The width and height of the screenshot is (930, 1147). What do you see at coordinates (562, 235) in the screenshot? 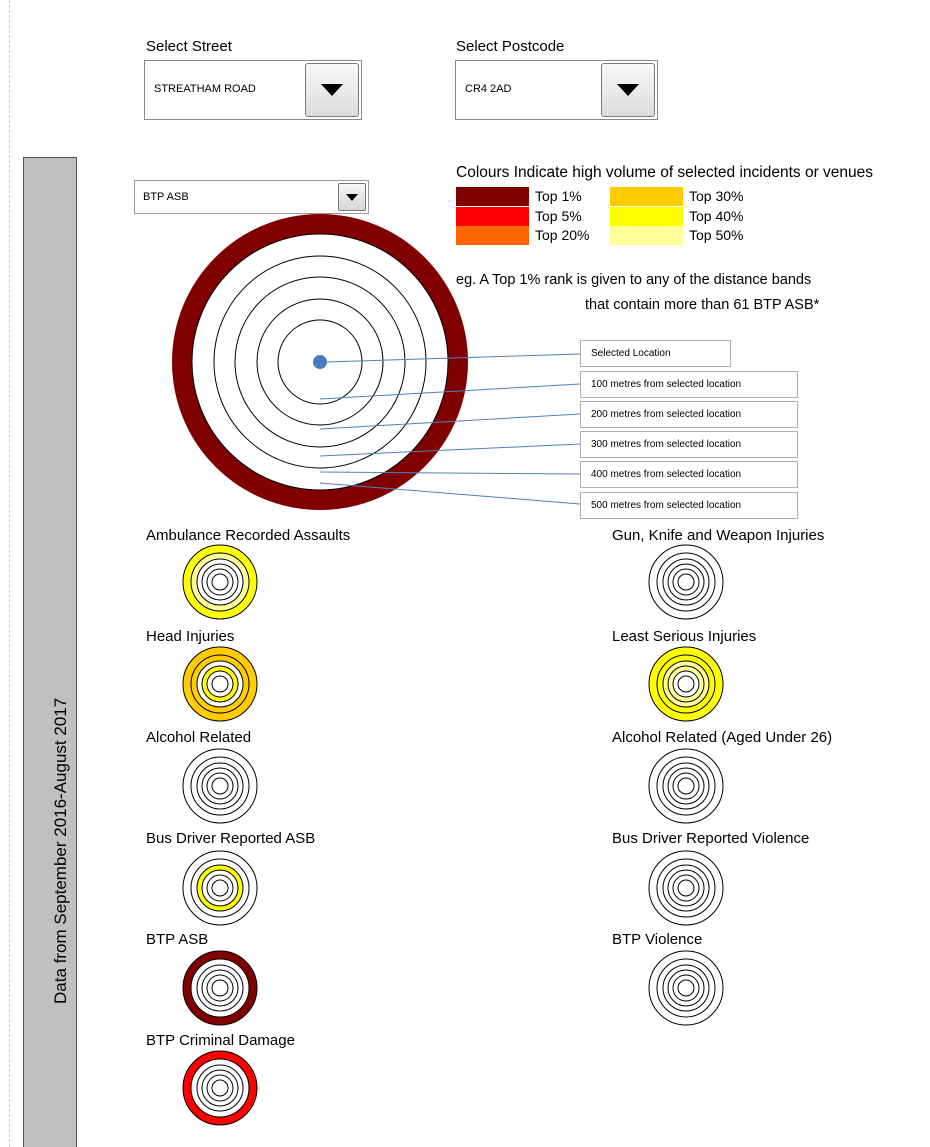
I see `legend-label: Top 20%` at bounding box center [562, 235].